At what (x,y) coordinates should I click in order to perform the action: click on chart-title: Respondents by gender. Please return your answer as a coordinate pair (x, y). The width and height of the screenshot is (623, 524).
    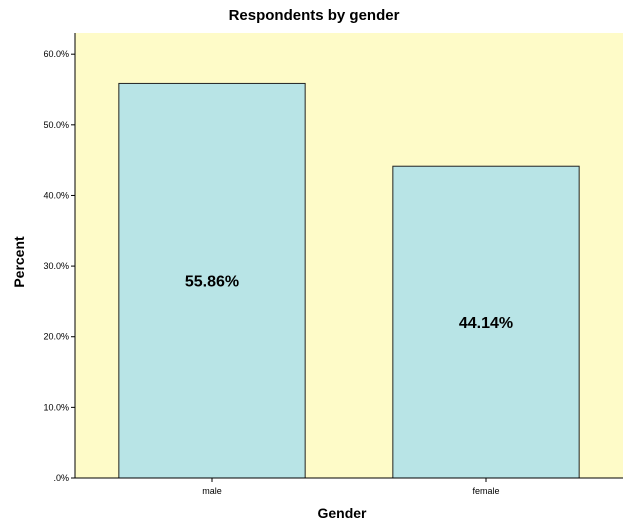
    Looking at the image, I should click on (314, 15).